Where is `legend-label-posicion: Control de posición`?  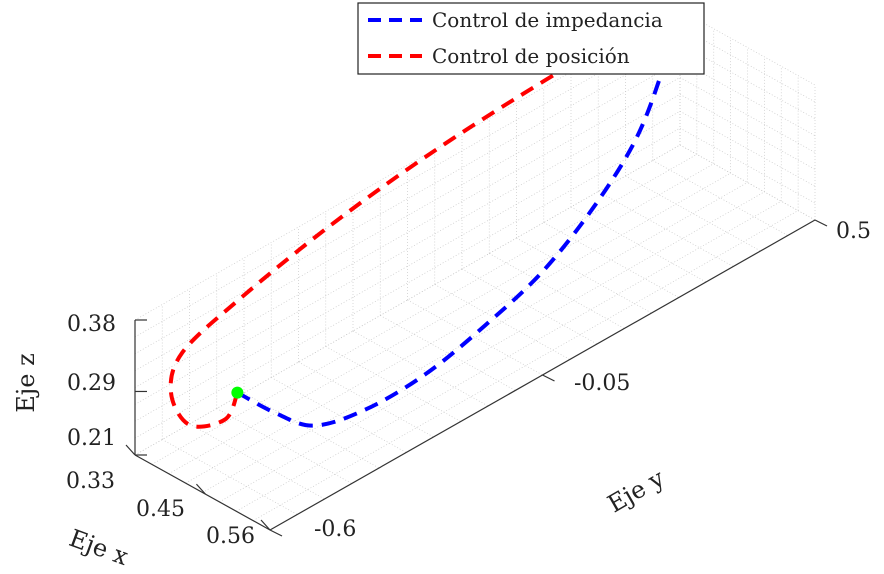 legend-label-posicion: Control de posición is located at coordinates (531, 56).